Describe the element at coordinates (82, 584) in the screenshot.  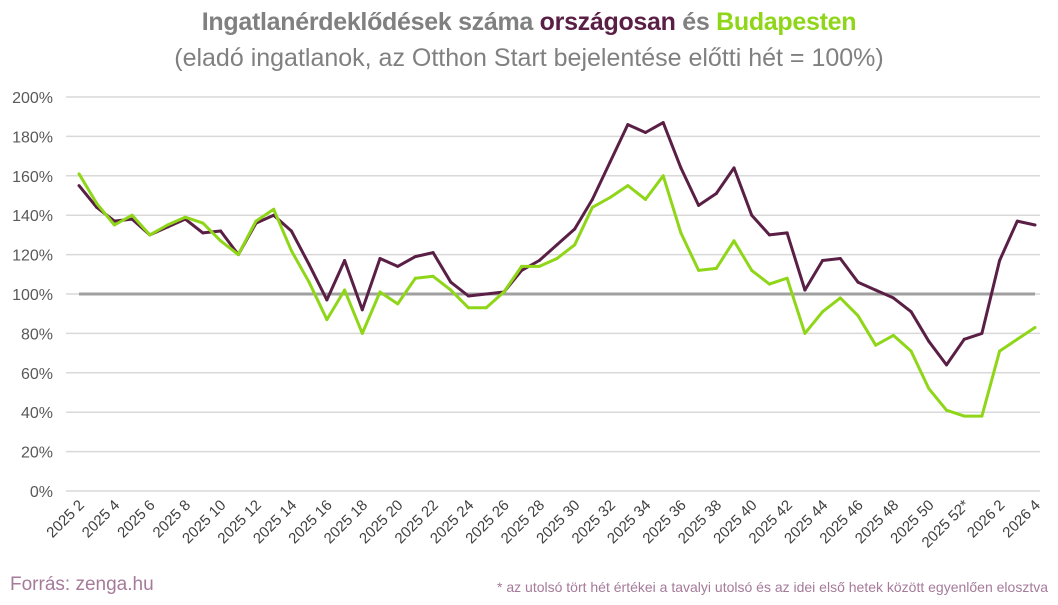
I see `source-label: Forrás: zenga.hu` at that location.